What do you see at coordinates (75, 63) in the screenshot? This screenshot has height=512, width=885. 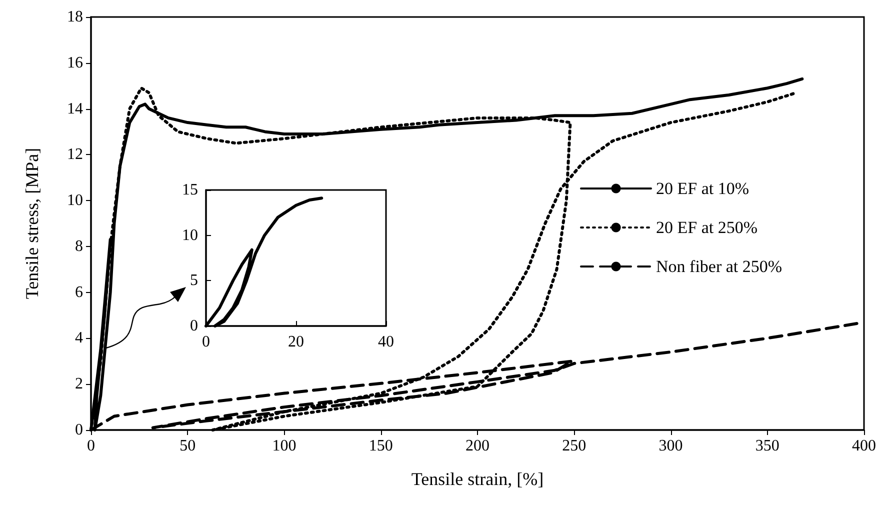 I see `y-tick-label: 16` at bounding box center [75, 63].